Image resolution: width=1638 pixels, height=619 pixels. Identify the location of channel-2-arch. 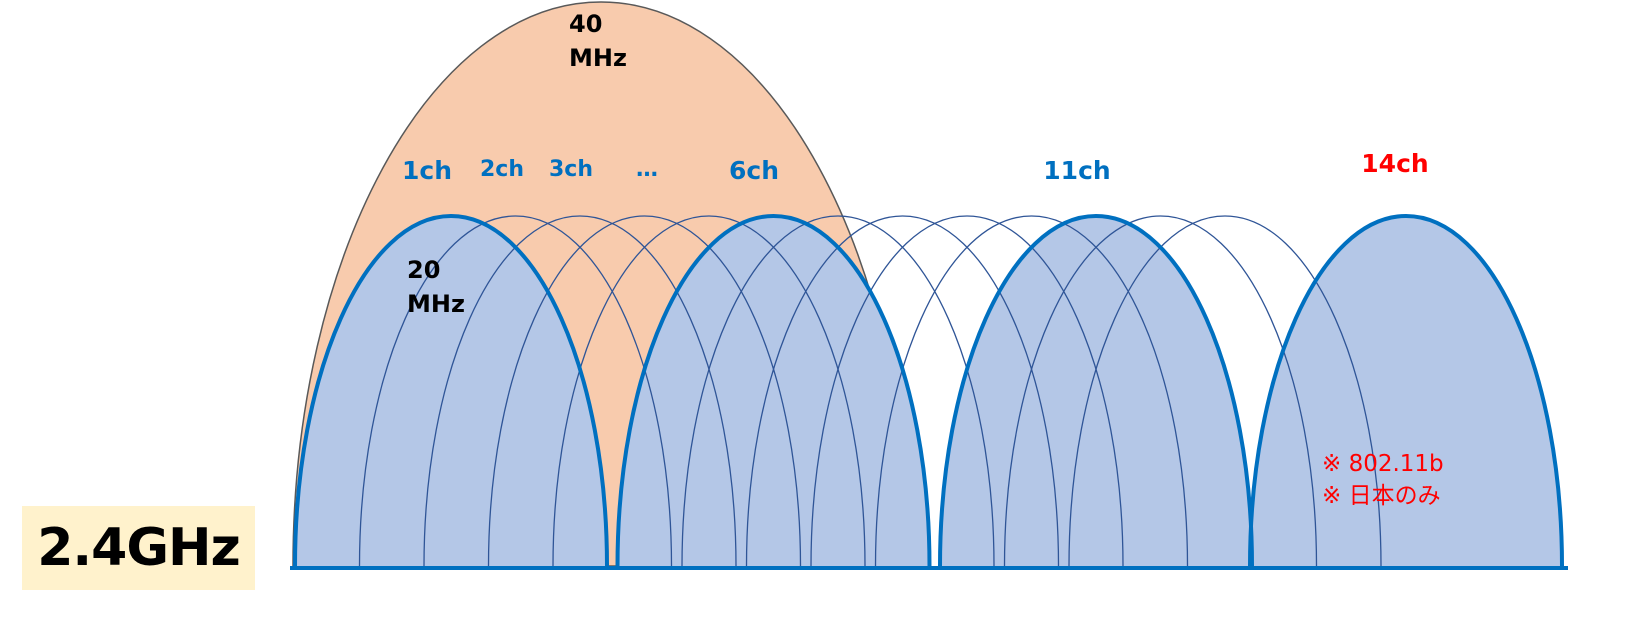
(515, 391).